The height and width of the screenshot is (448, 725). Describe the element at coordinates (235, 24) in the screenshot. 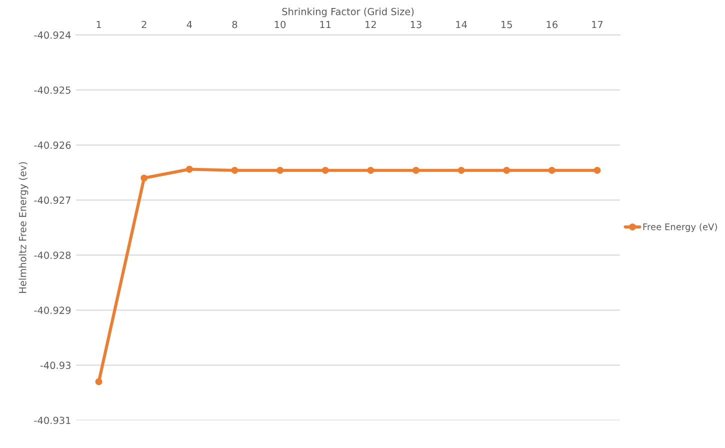

I see `x-tick-label: 8` at that location.